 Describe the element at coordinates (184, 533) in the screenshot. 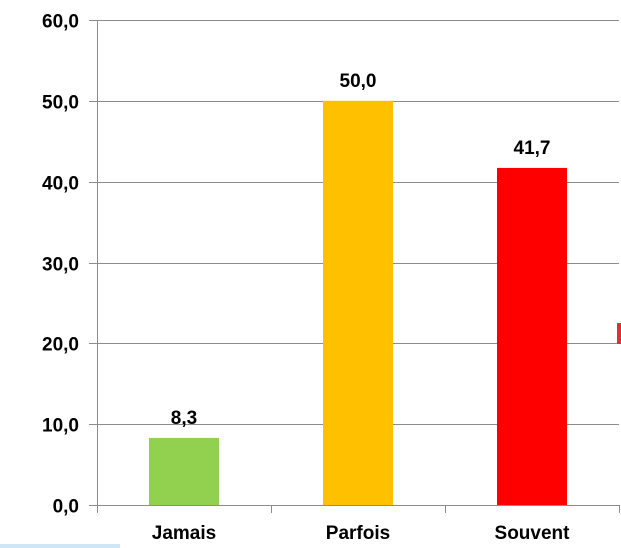

I see `category-label: Jamais` at that location.